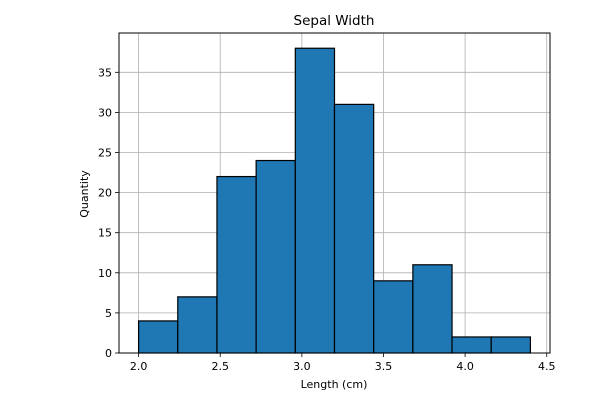 The height and width of the screenshot is (406, 602). I want to click on chart-title: Sepal Width, so click(334, 21).